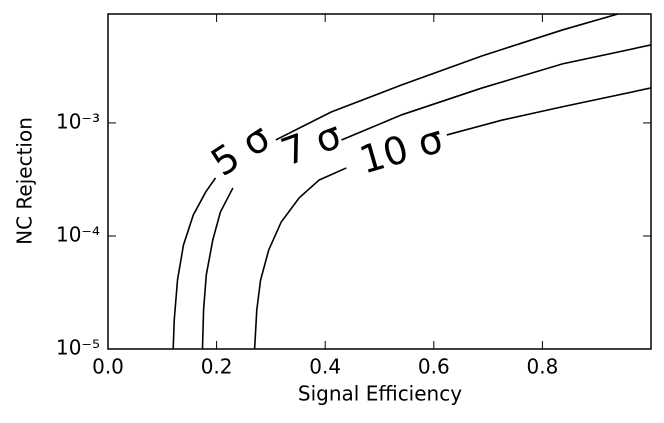  I want to click on contour-label: 10 σ, so click(401, 150).